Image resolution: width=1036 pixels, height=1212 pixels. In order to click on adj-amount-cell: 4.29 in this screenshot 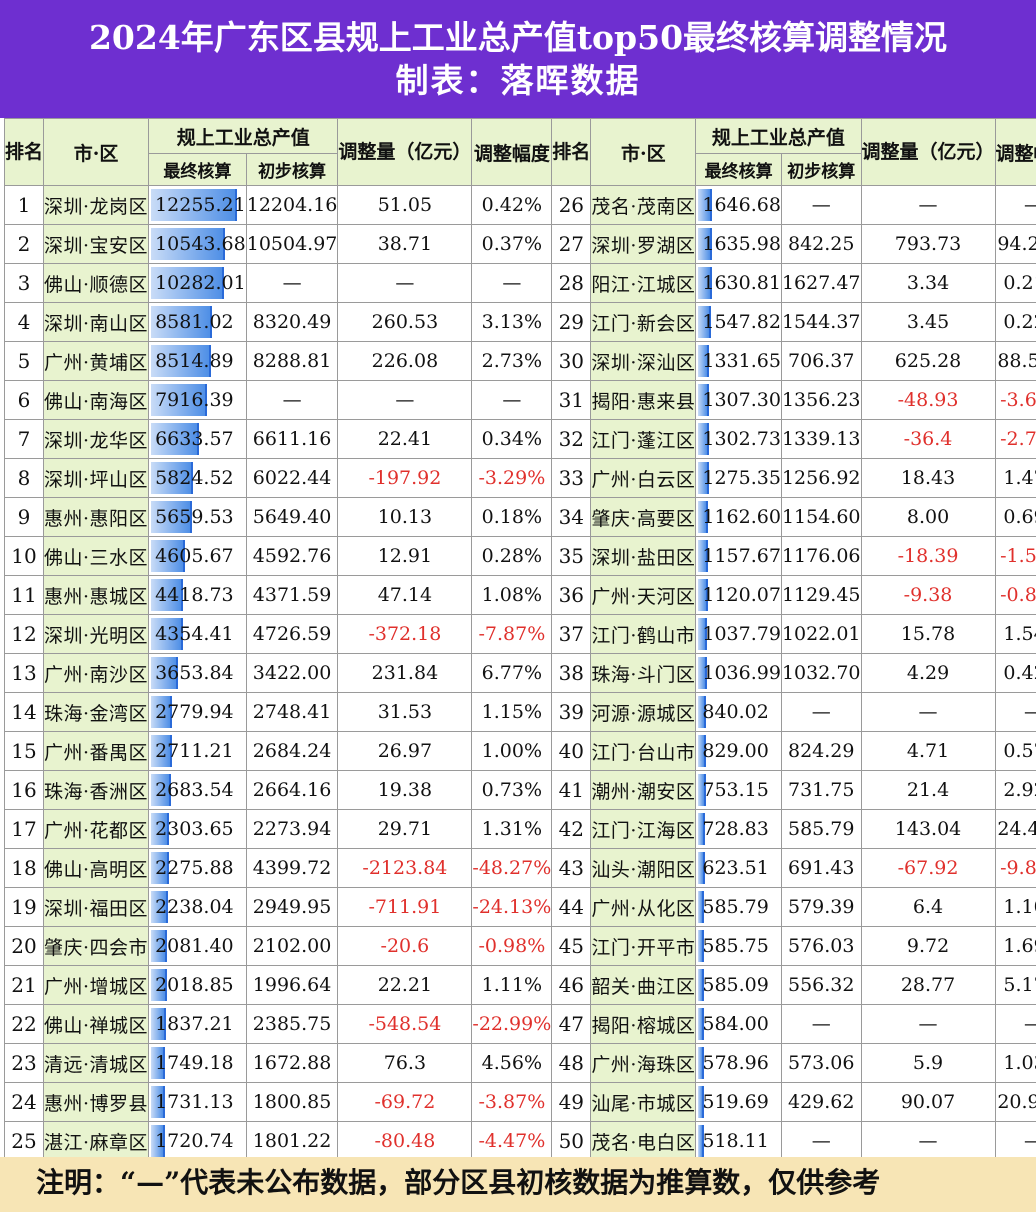, I will do `click(928, 673)`.